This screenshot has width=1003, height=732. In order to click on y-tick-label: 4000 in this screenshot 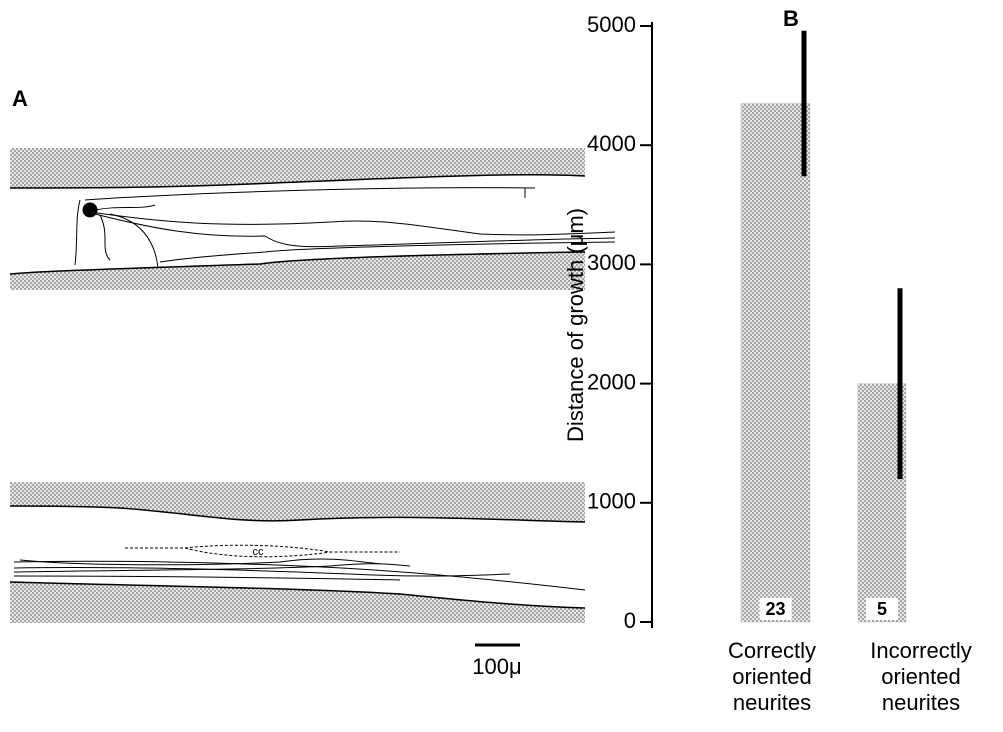, I will do `click(611, 143)`.